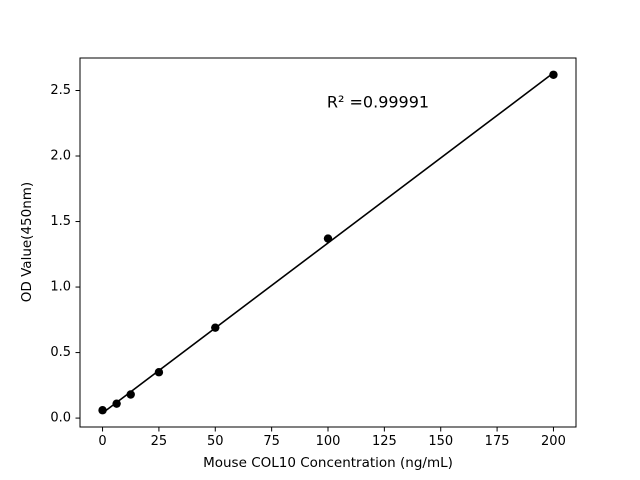 This screenshot has width=640, height=480. What do you see at coordinates (60, 90) in the screenshot?
I see `y-tick-label: 2.5` at bounding box center [60, 90].